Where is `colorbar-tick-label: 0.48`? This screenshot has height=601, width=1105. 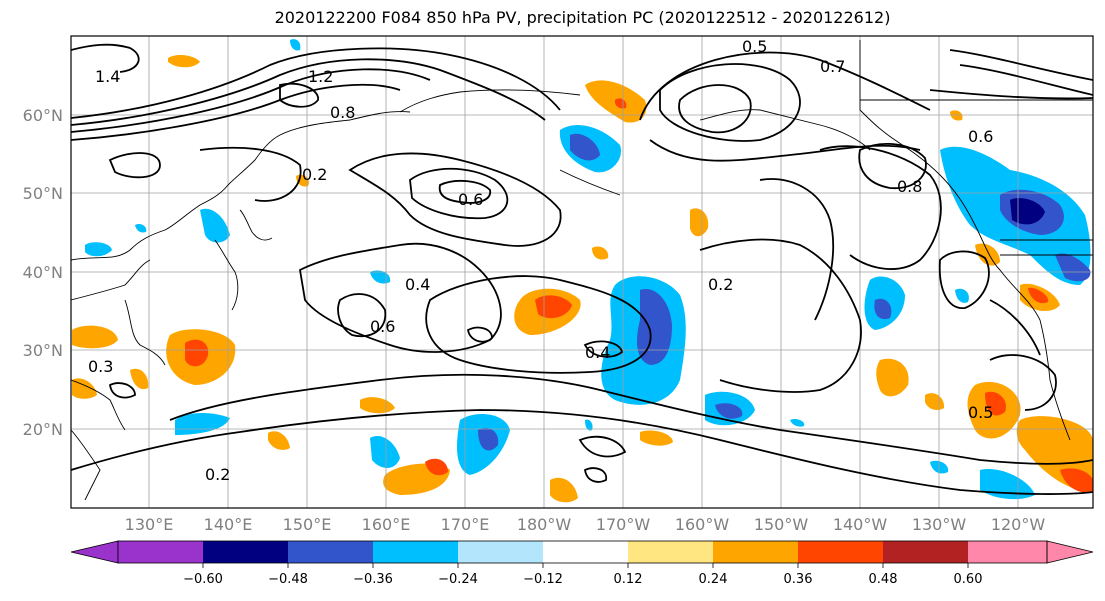
colorbar-tick-label: 0.48 is located at coordinates (883, 579).